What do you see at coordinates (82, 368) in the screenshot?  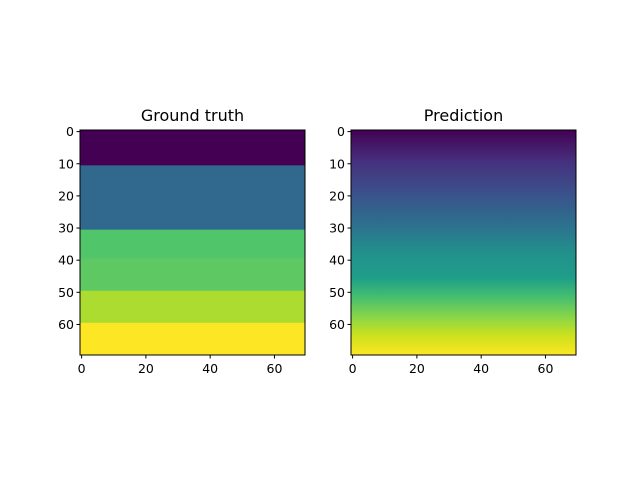 I see `ground-truth-xtick-label: 0` at bounding box center [82, 368].